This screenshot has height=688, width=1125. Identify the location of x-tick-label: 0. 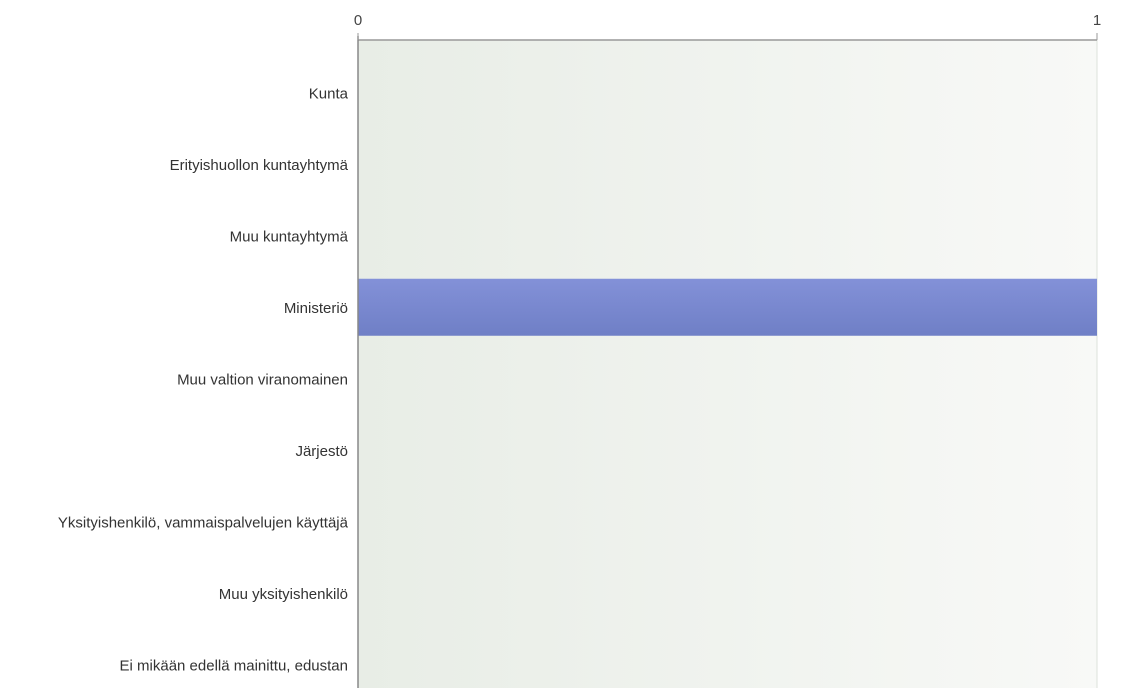
(358, 20).